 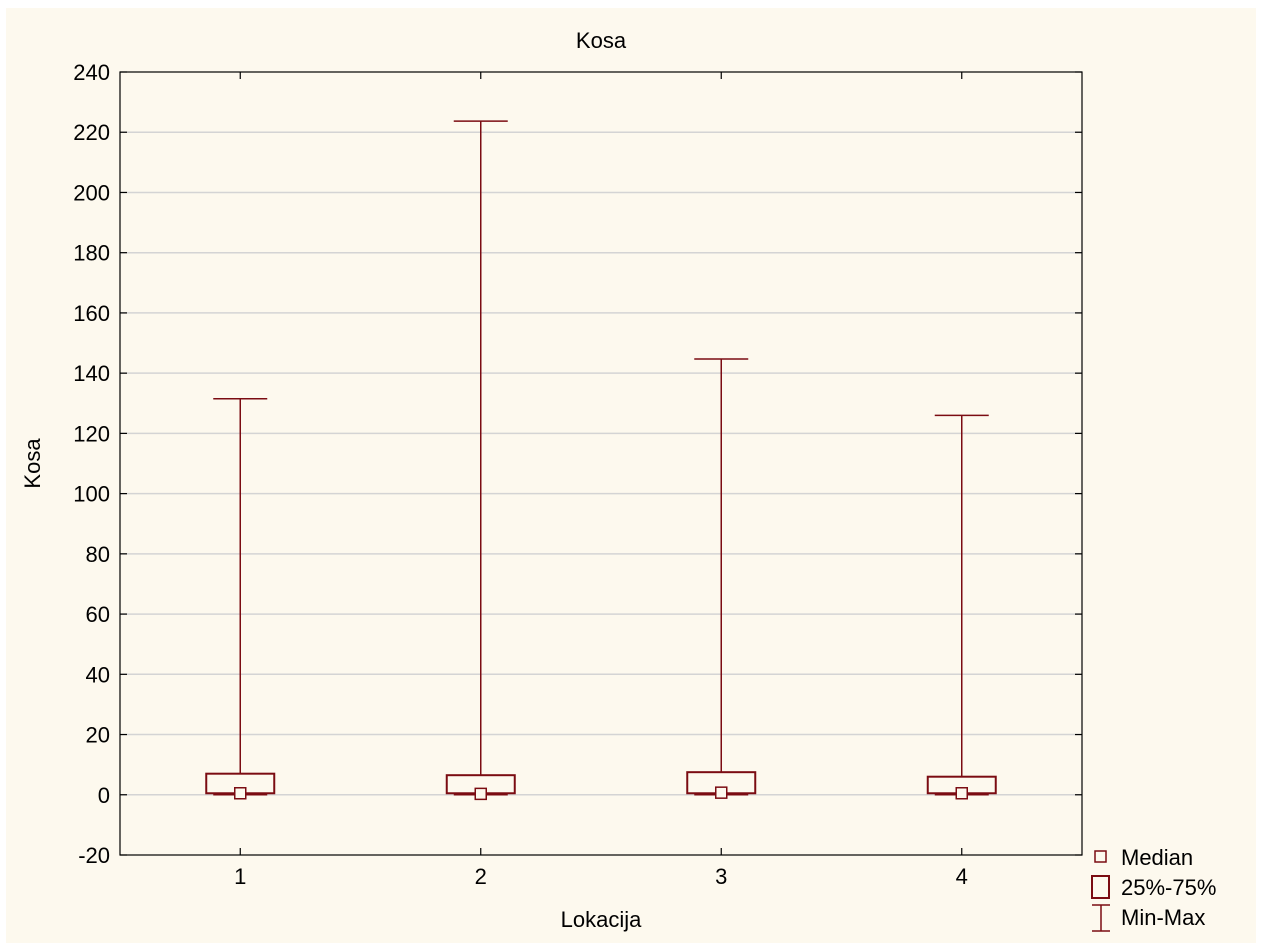 I want to click on y-tick-label: -20, so click(x=94, y=855).